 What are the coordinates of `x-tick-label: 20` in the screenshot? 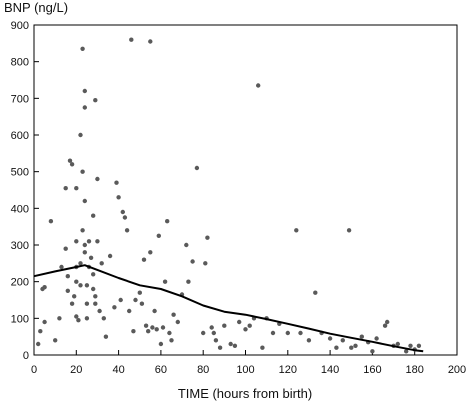 It's located at (76, 370).